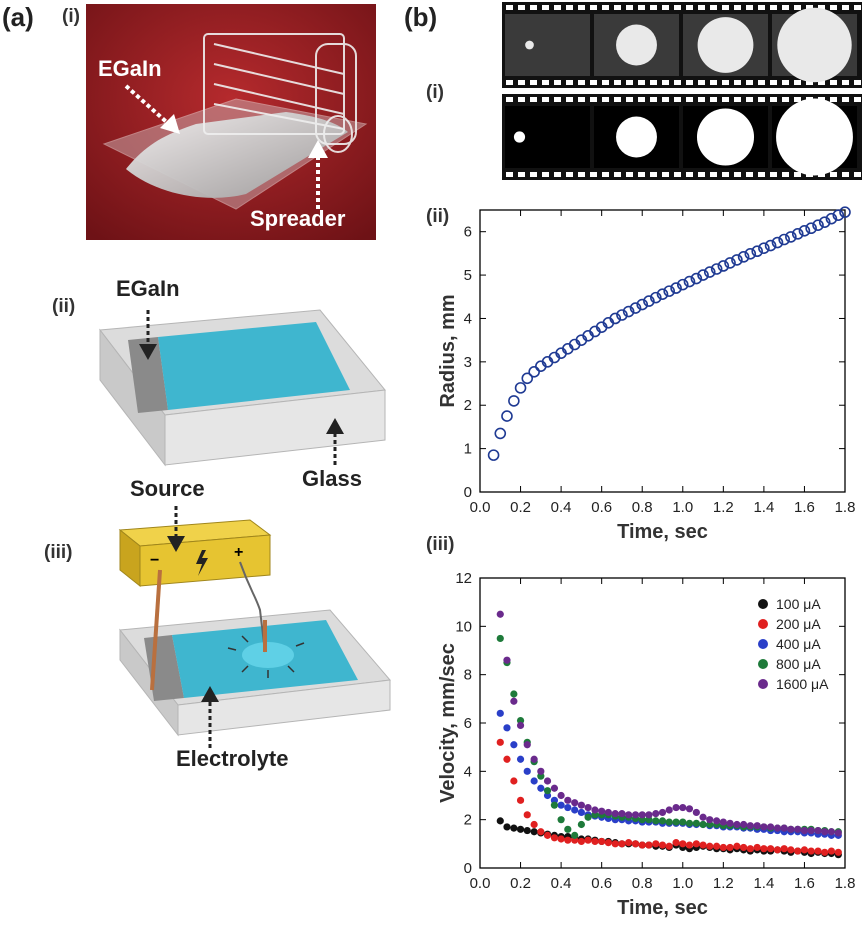  Describe the element at coordinates (662, 908) in the screenshot. I see `x-axis-label: Time, sec` at that location.